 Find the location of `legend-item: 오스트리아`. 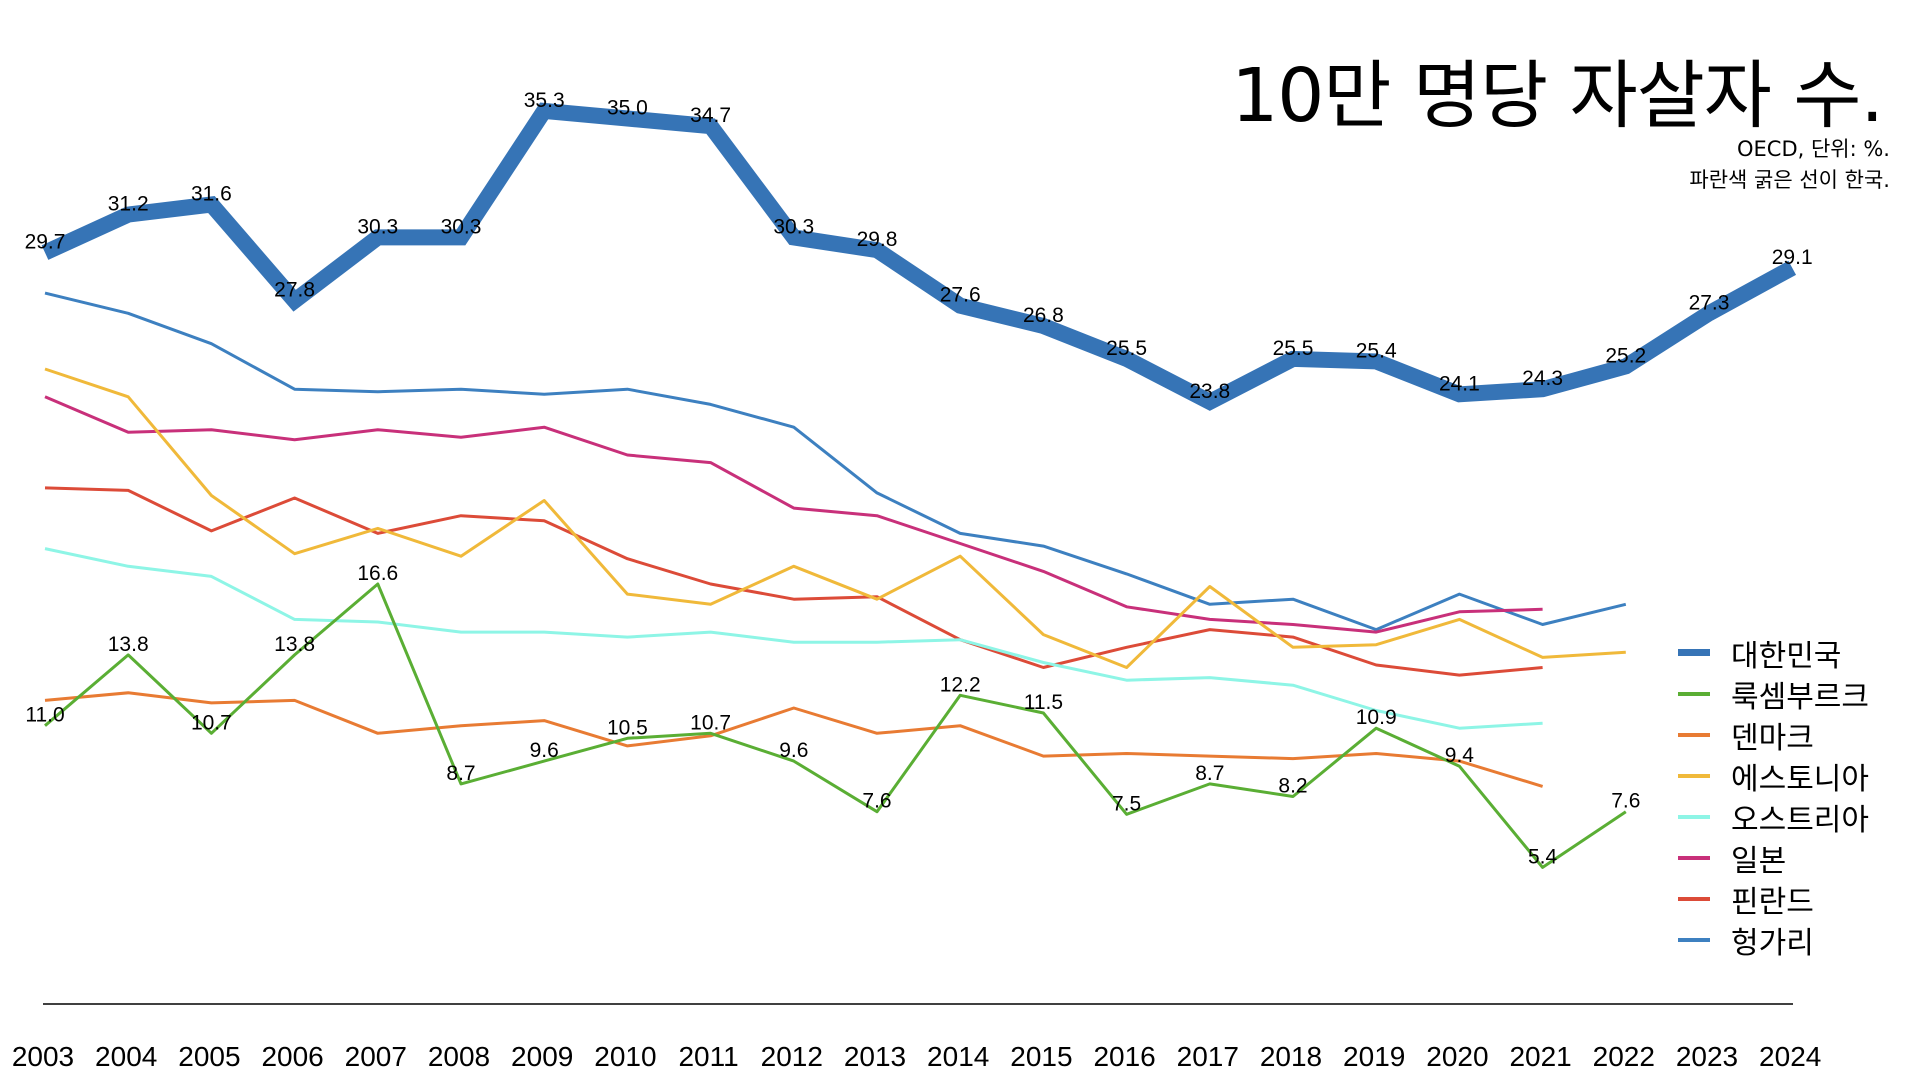

legend-item: 오스트리아 is located at coordinates (1773, 817).